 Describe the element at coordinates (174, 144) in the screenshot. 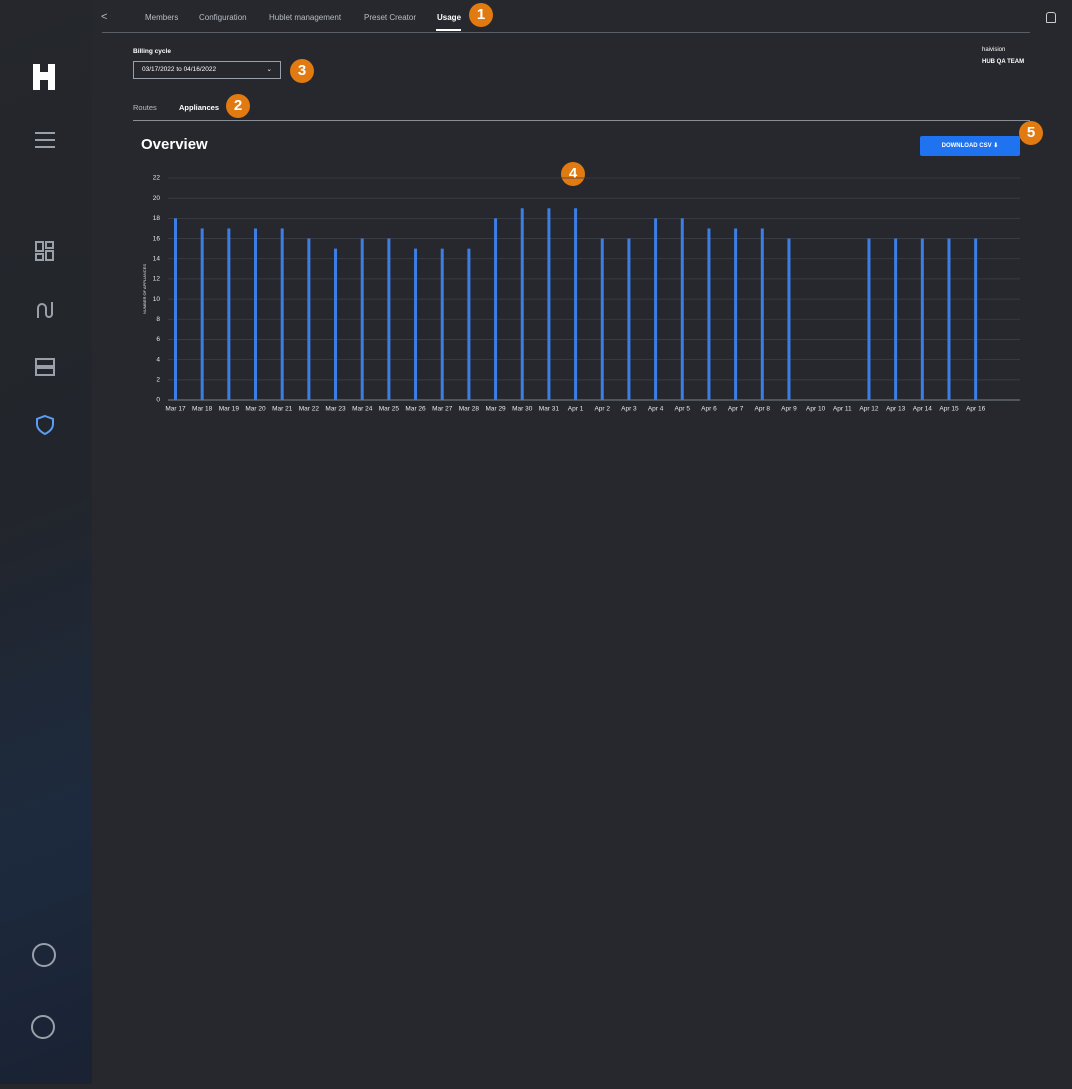

I see `section-title: Overview` at that location.